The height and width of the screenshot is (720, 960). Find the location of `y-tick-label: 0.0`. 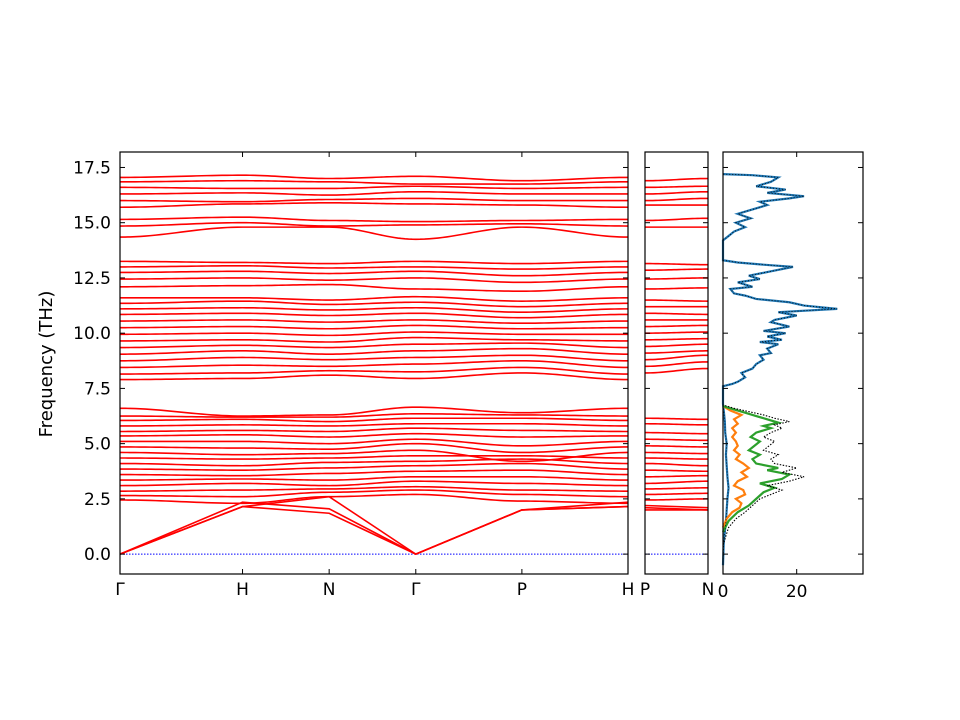

y-tick-label: 0.0 is located at coordinates (97, 555).